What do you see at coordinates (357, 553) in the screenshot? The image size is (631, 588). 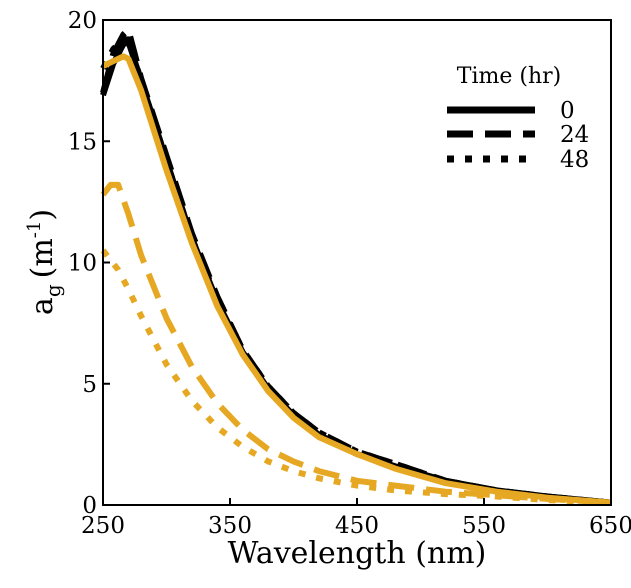 I see `x-axis-title: Wavelength (nm)` at bounding box center [357, 553].